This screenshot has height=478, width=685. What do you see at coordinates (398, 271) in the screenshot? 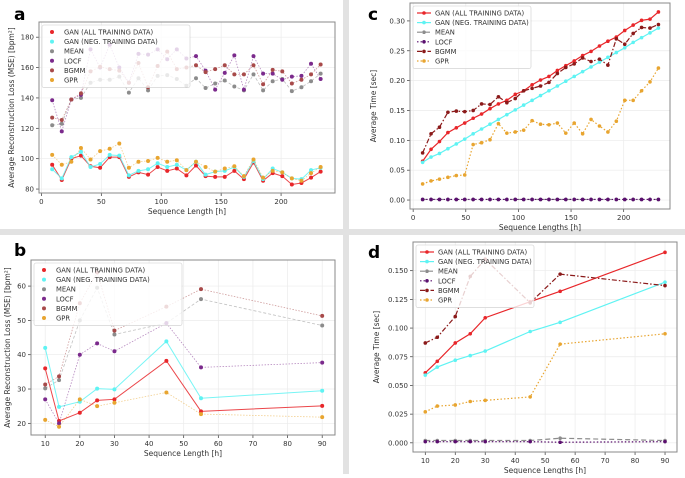
I see `y-tick-label: 0.150` at bounding box center [398, 271].